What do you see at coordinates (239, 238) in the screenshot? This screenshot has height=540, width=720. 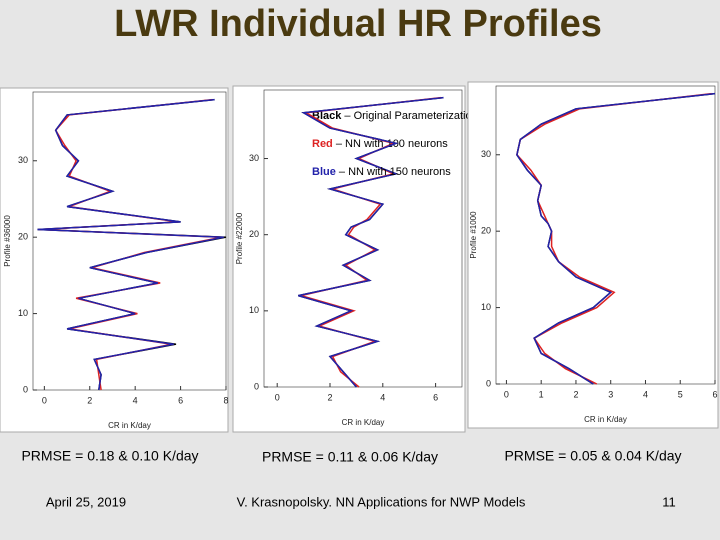 I see `y-axis-label: Profile #22000` at bounding box center [239, 238].